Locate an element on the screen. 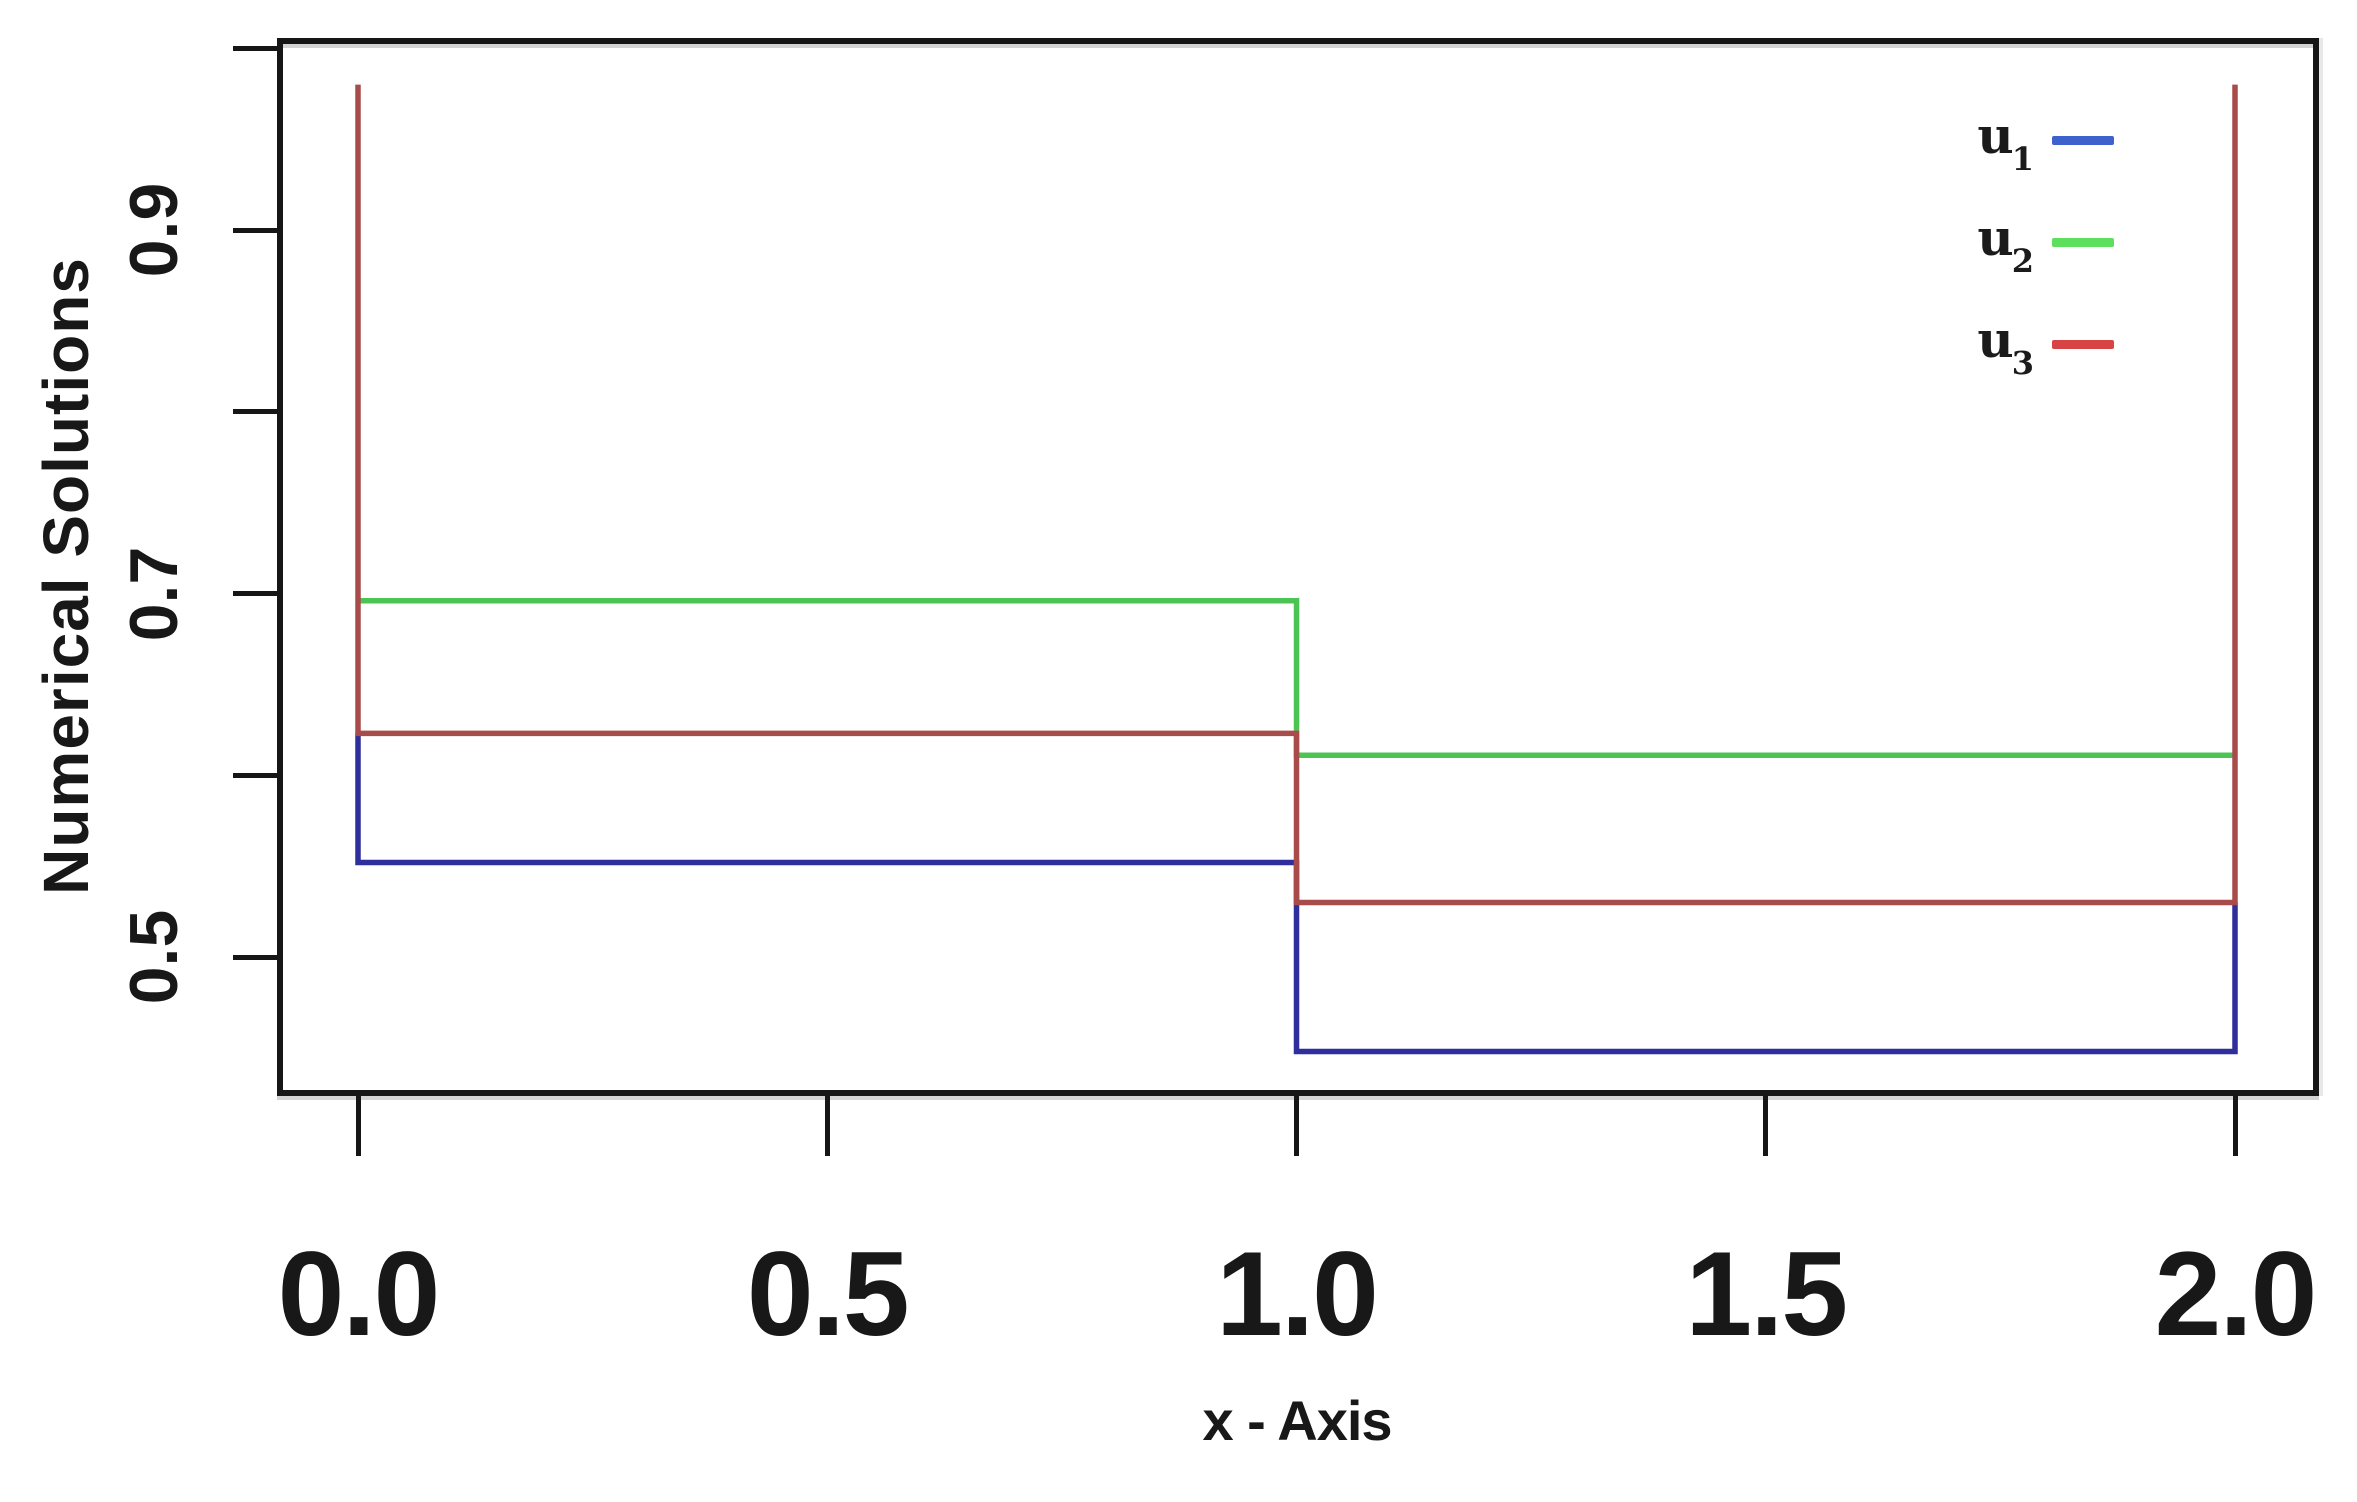  x-tick-label: 2.0 is located at coordinates (2236, 1294).